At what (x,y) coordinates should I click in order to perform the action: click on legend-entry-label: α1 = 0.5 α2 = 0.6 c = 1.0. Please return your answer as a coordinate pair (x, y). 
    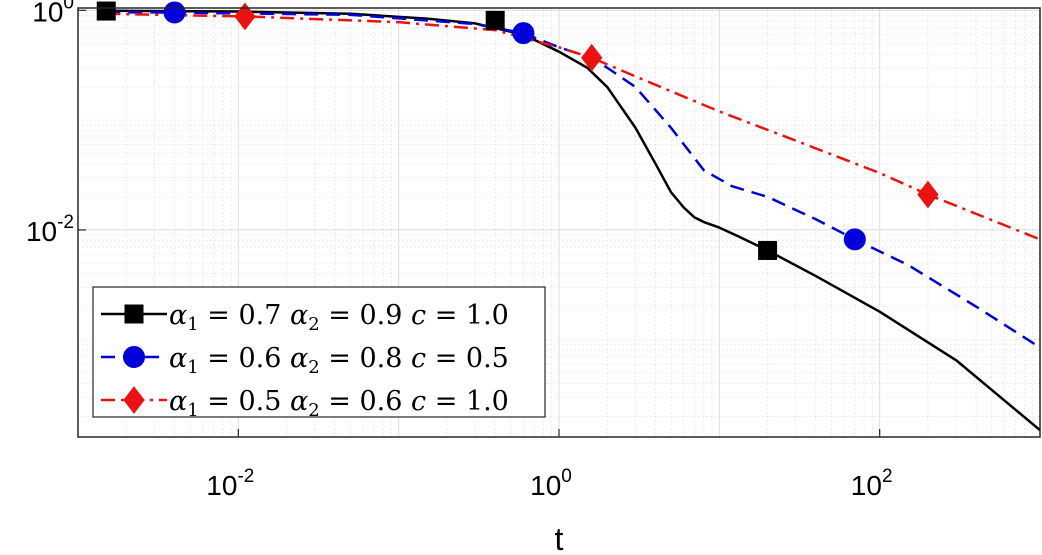
    Looking at the image, I should click on (339, 403).